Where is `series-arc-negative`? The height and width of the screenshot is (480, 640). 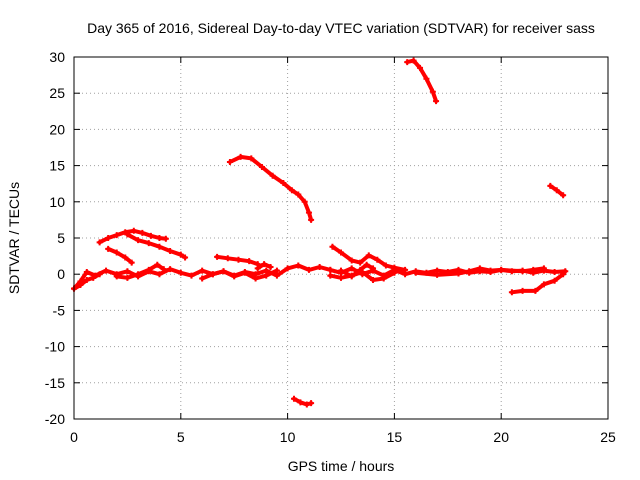 series-arc-negative is located at coordinates (303, 401).